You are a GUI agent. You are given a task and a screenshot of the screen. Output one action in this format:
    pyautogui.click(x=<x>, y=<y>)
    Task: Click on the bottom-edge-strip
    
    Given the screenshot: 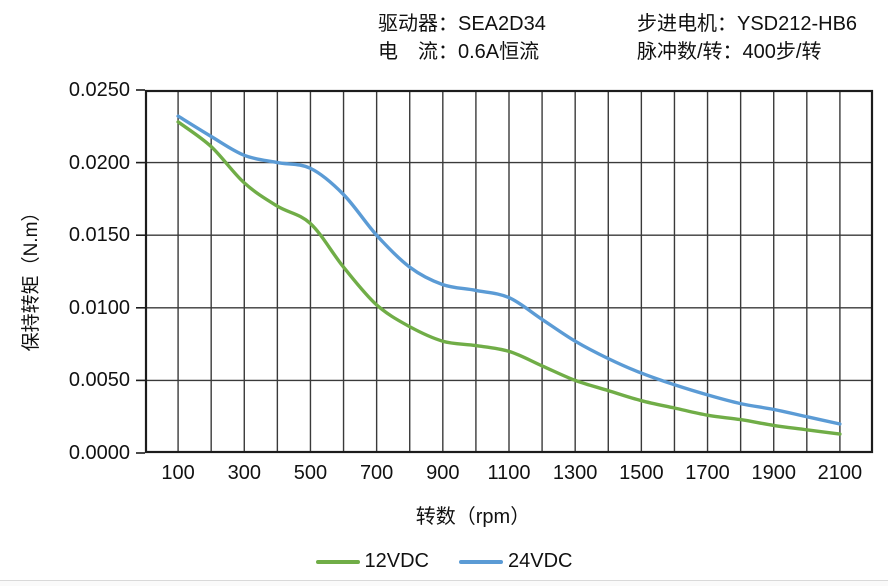 What is the action you would take?
    pyautogui.click(x=444, y=583)
    